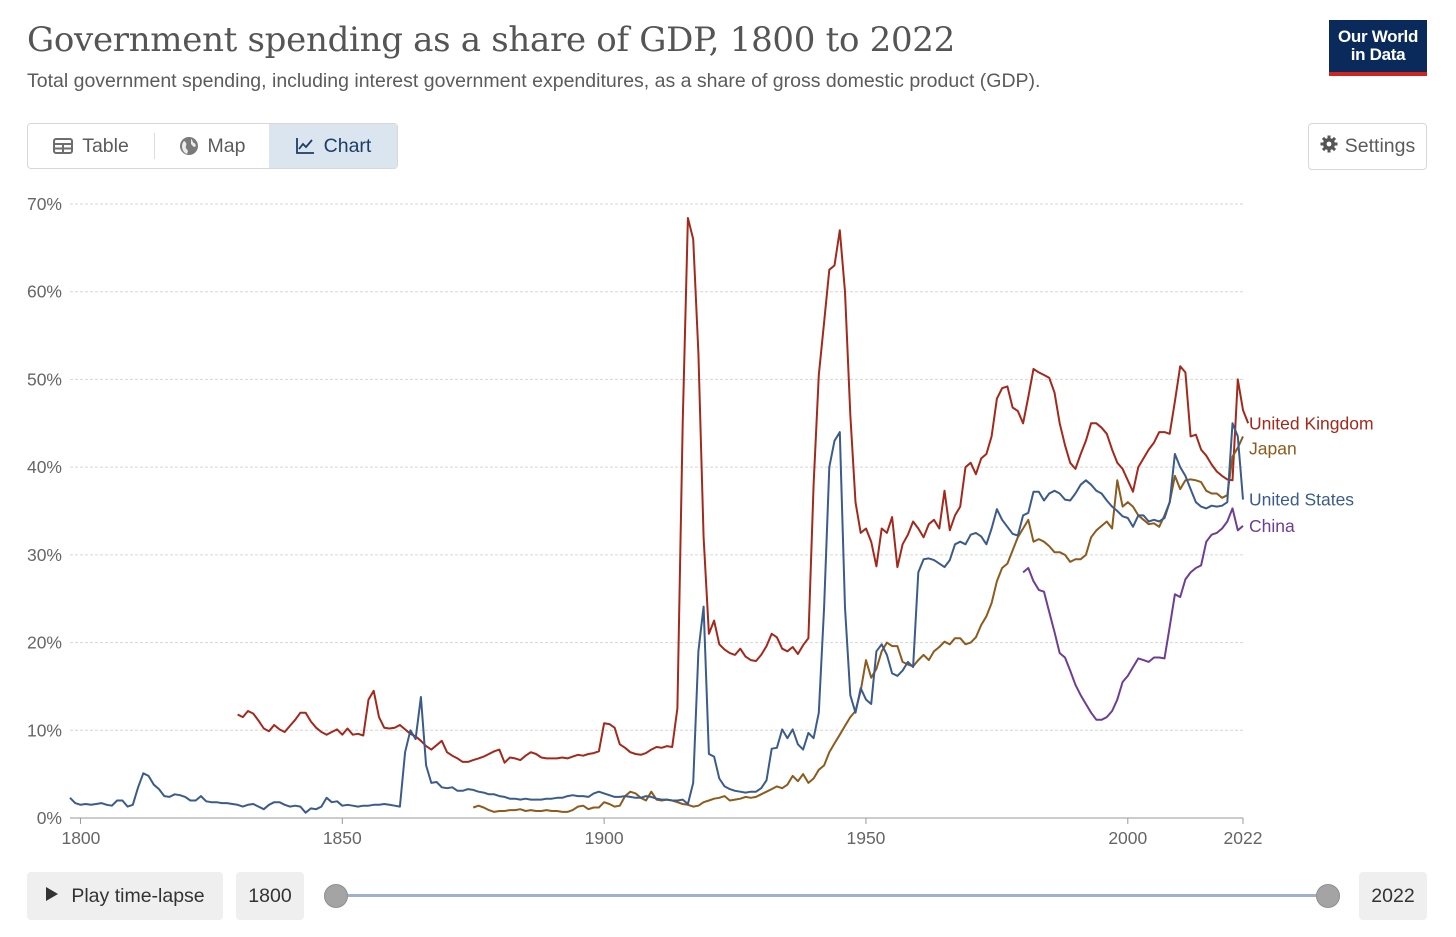 The height and width of the screenshot is (937, 1456). What do you see at coordinates (1127, 838) in the screenshot?
I see `x-tick-label: 2000` at bounding box center [1127, 838].